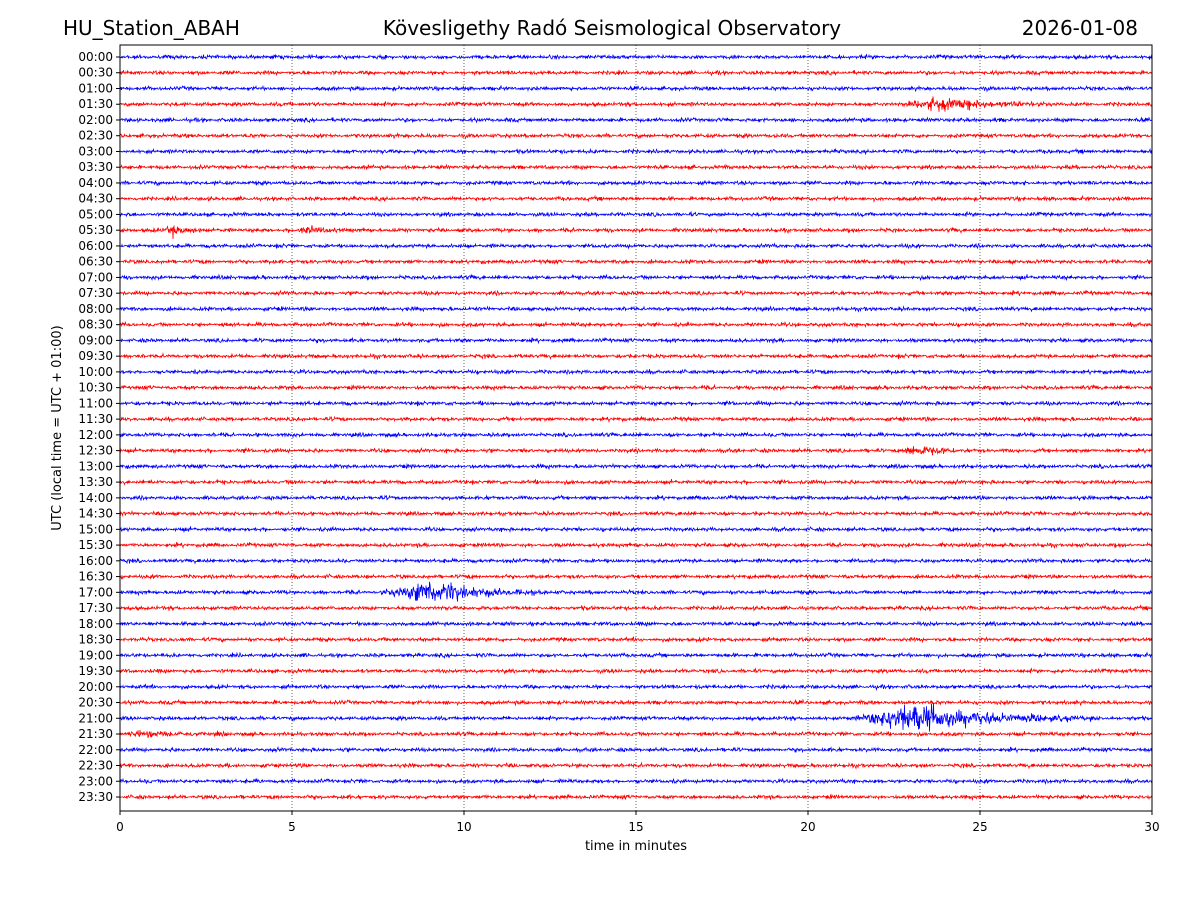 Image resolution: width=1200 pixels, height=900 pixels. I want to click on y-tick-label: 21:00, so click(95, 718).